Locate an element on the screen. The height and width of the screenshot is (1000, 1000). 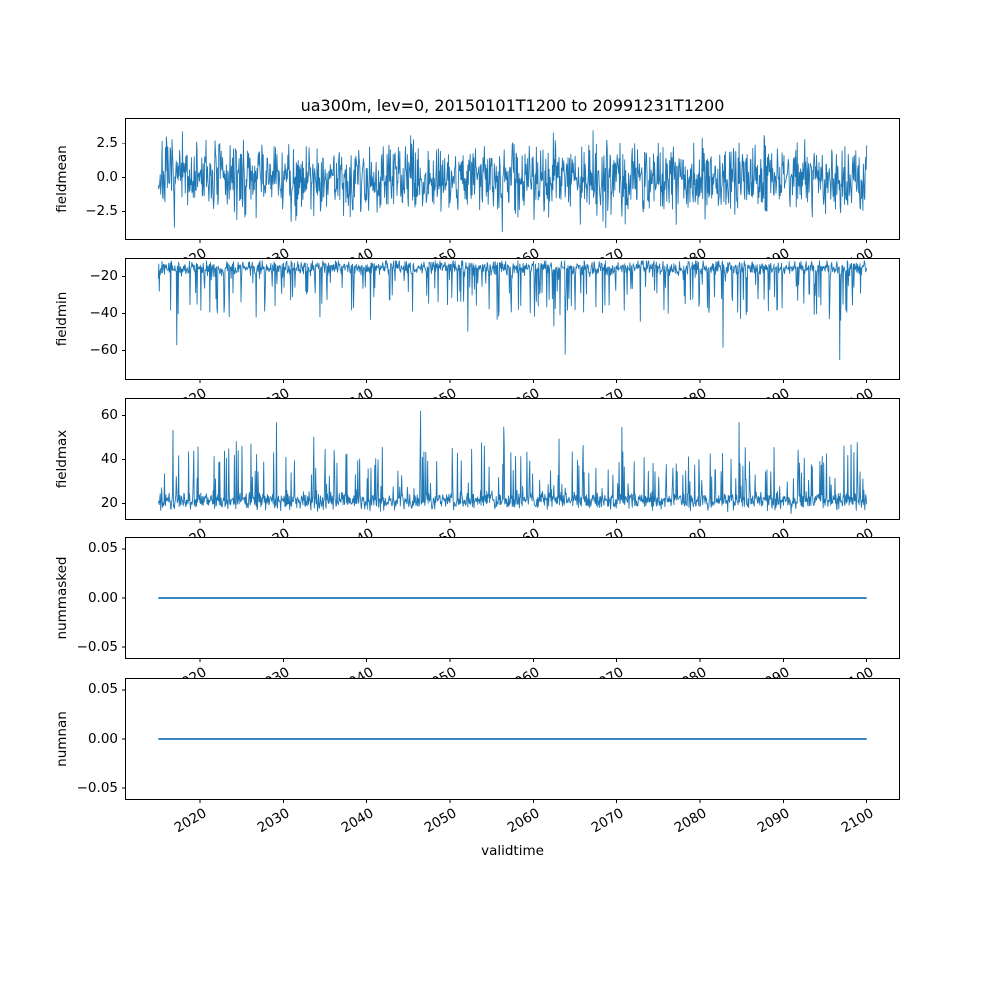
plot-area-fieldmax is located at coordinates (511, 460).